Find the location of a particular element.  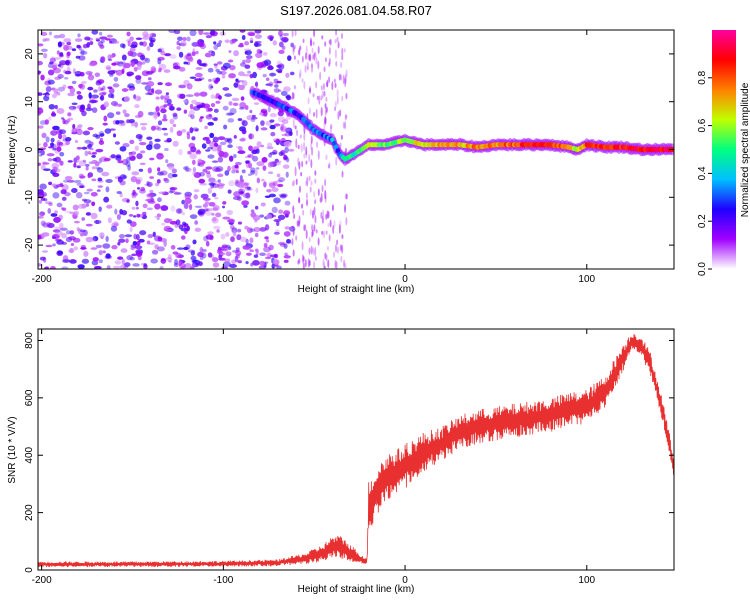

spectrogram-x-axis-label: Height of straight line (km) is located at coordinates (356, 289).